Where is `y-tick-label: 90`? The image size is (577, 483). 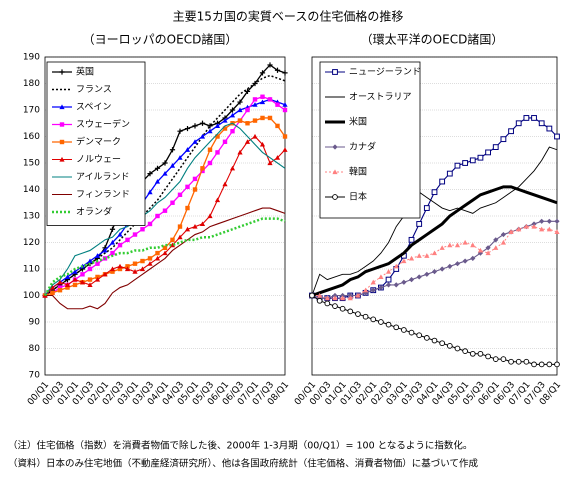
y-tick-label: 90 is located at coordinates (35, 323).